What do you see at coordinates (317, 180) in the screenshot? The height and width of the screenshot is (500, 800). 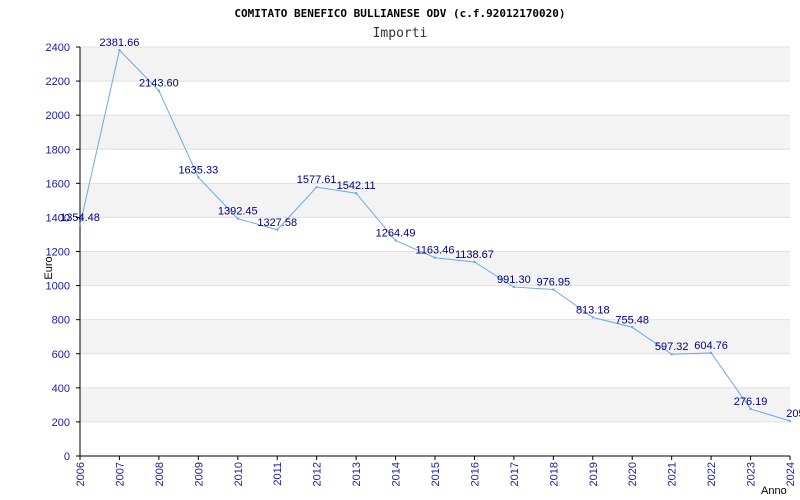 I see `data-label: 1577.61` at bounding box center [317, 180].